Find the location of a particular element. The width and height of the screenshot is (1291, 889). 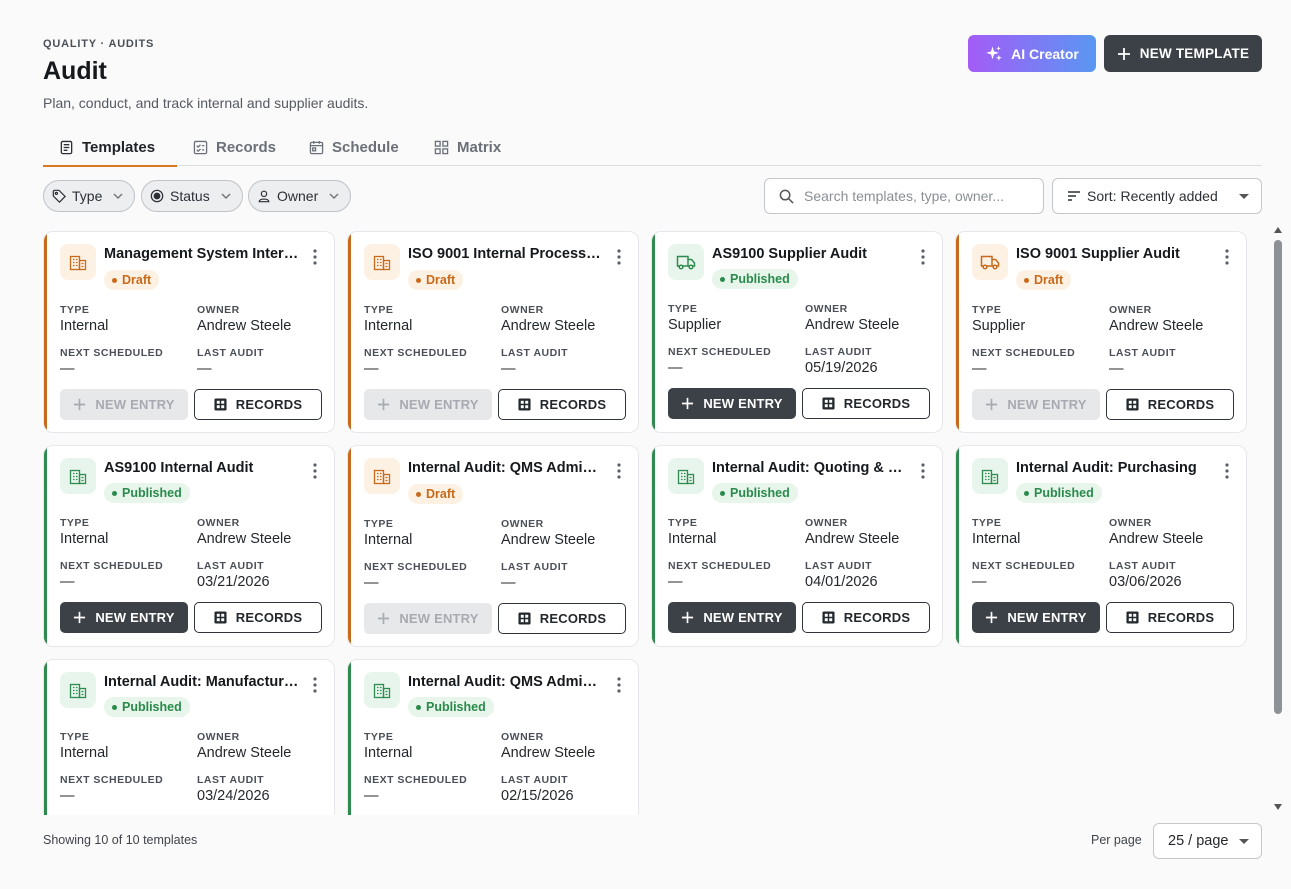

template-name: Management System Internal Audit is located at coordinates (202, 254).